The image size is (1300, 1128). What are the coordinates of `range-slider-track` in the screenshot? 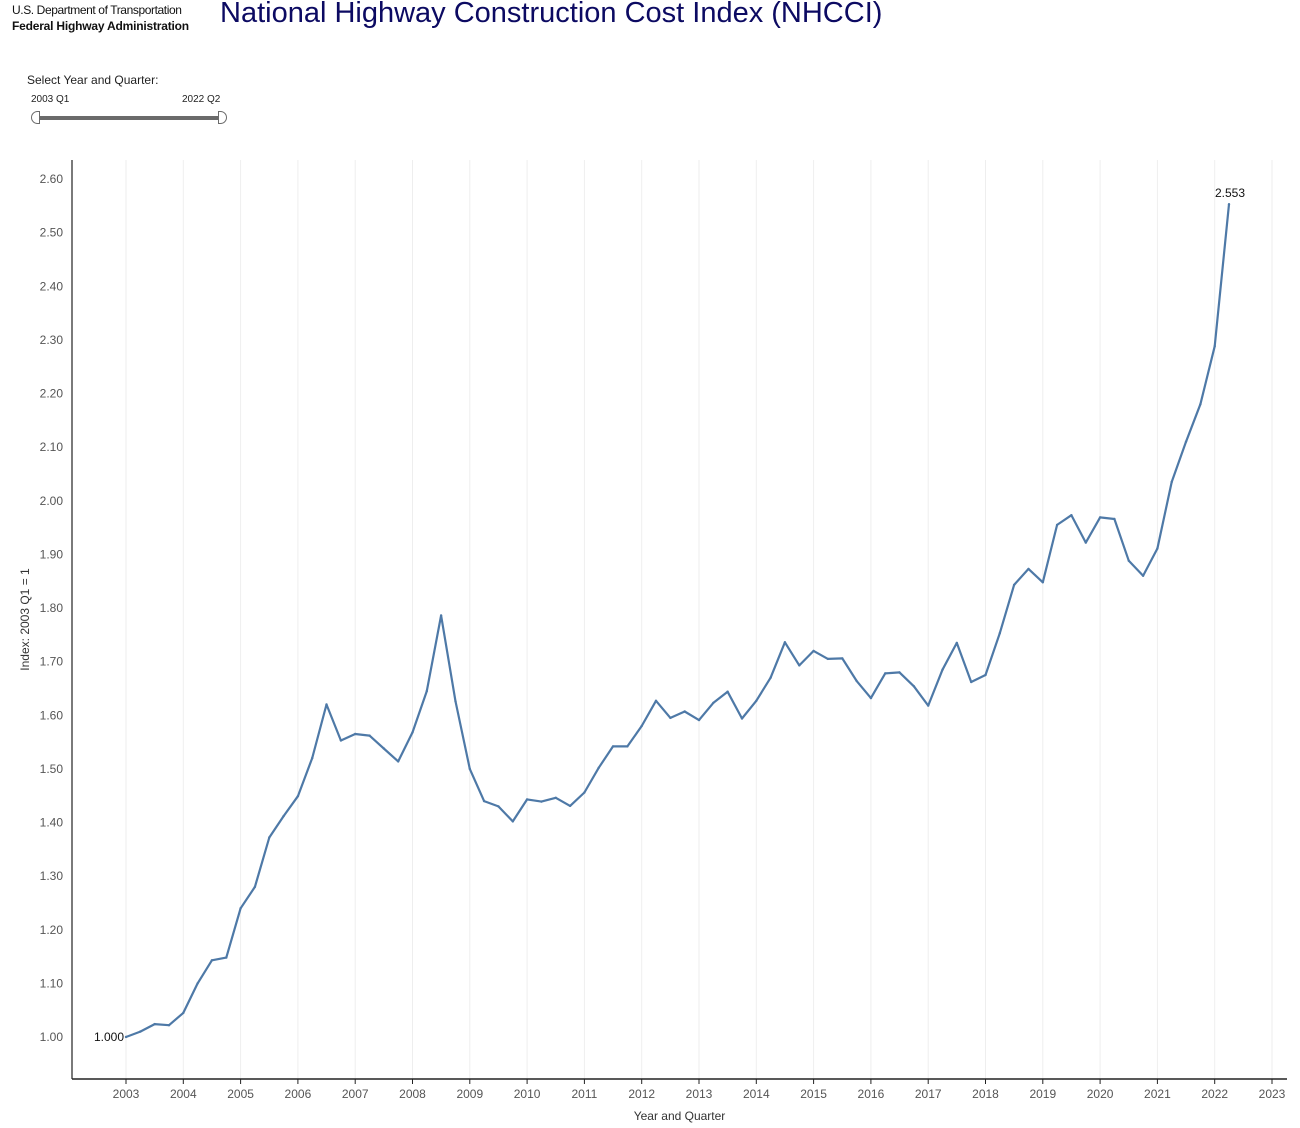 It's located at (130, 118).